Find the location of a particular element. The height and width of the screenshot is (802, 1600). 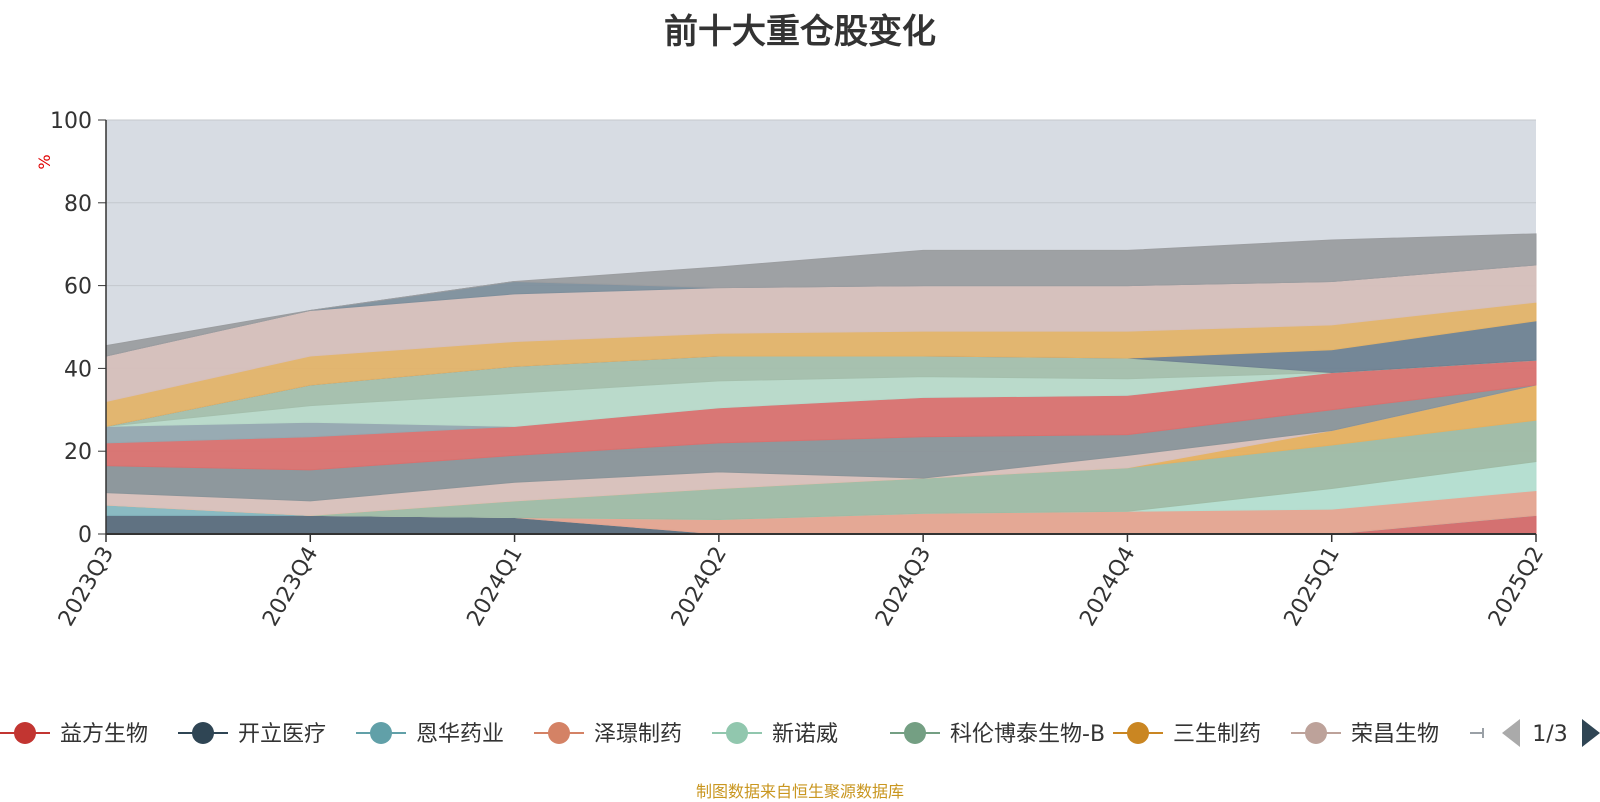

y-tick-label: 20 is located at coordinates (78, 452).